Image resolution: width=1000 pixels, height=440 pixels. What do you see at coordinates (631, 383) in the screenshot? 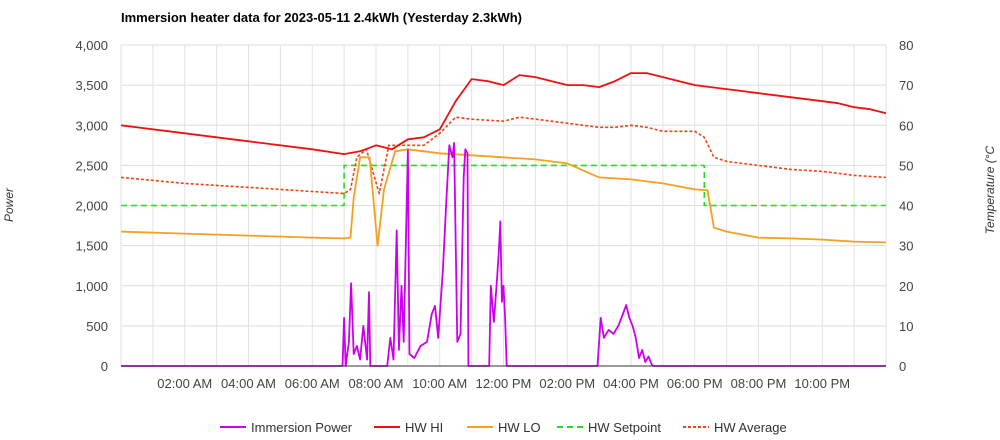
I see `x-tick-label: 04:00 PM` at bounding box center [631, 383].